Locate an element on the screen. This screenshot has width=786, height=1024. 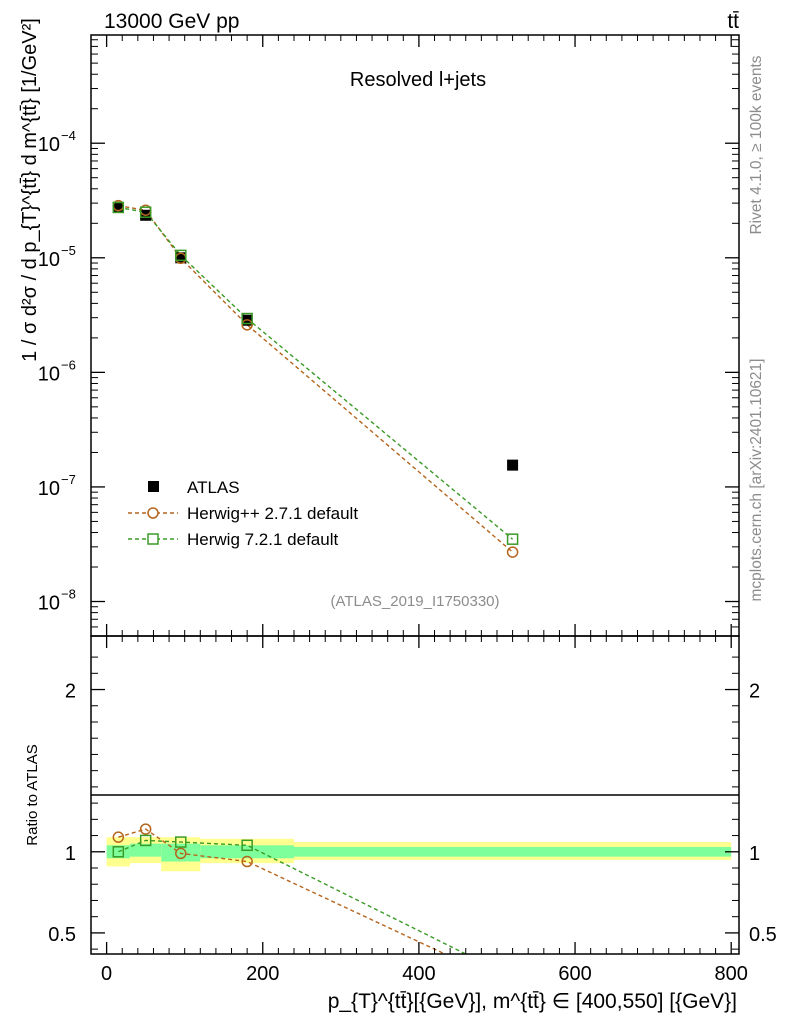
legend-marker-atlas is located at coordinates (153, 486).